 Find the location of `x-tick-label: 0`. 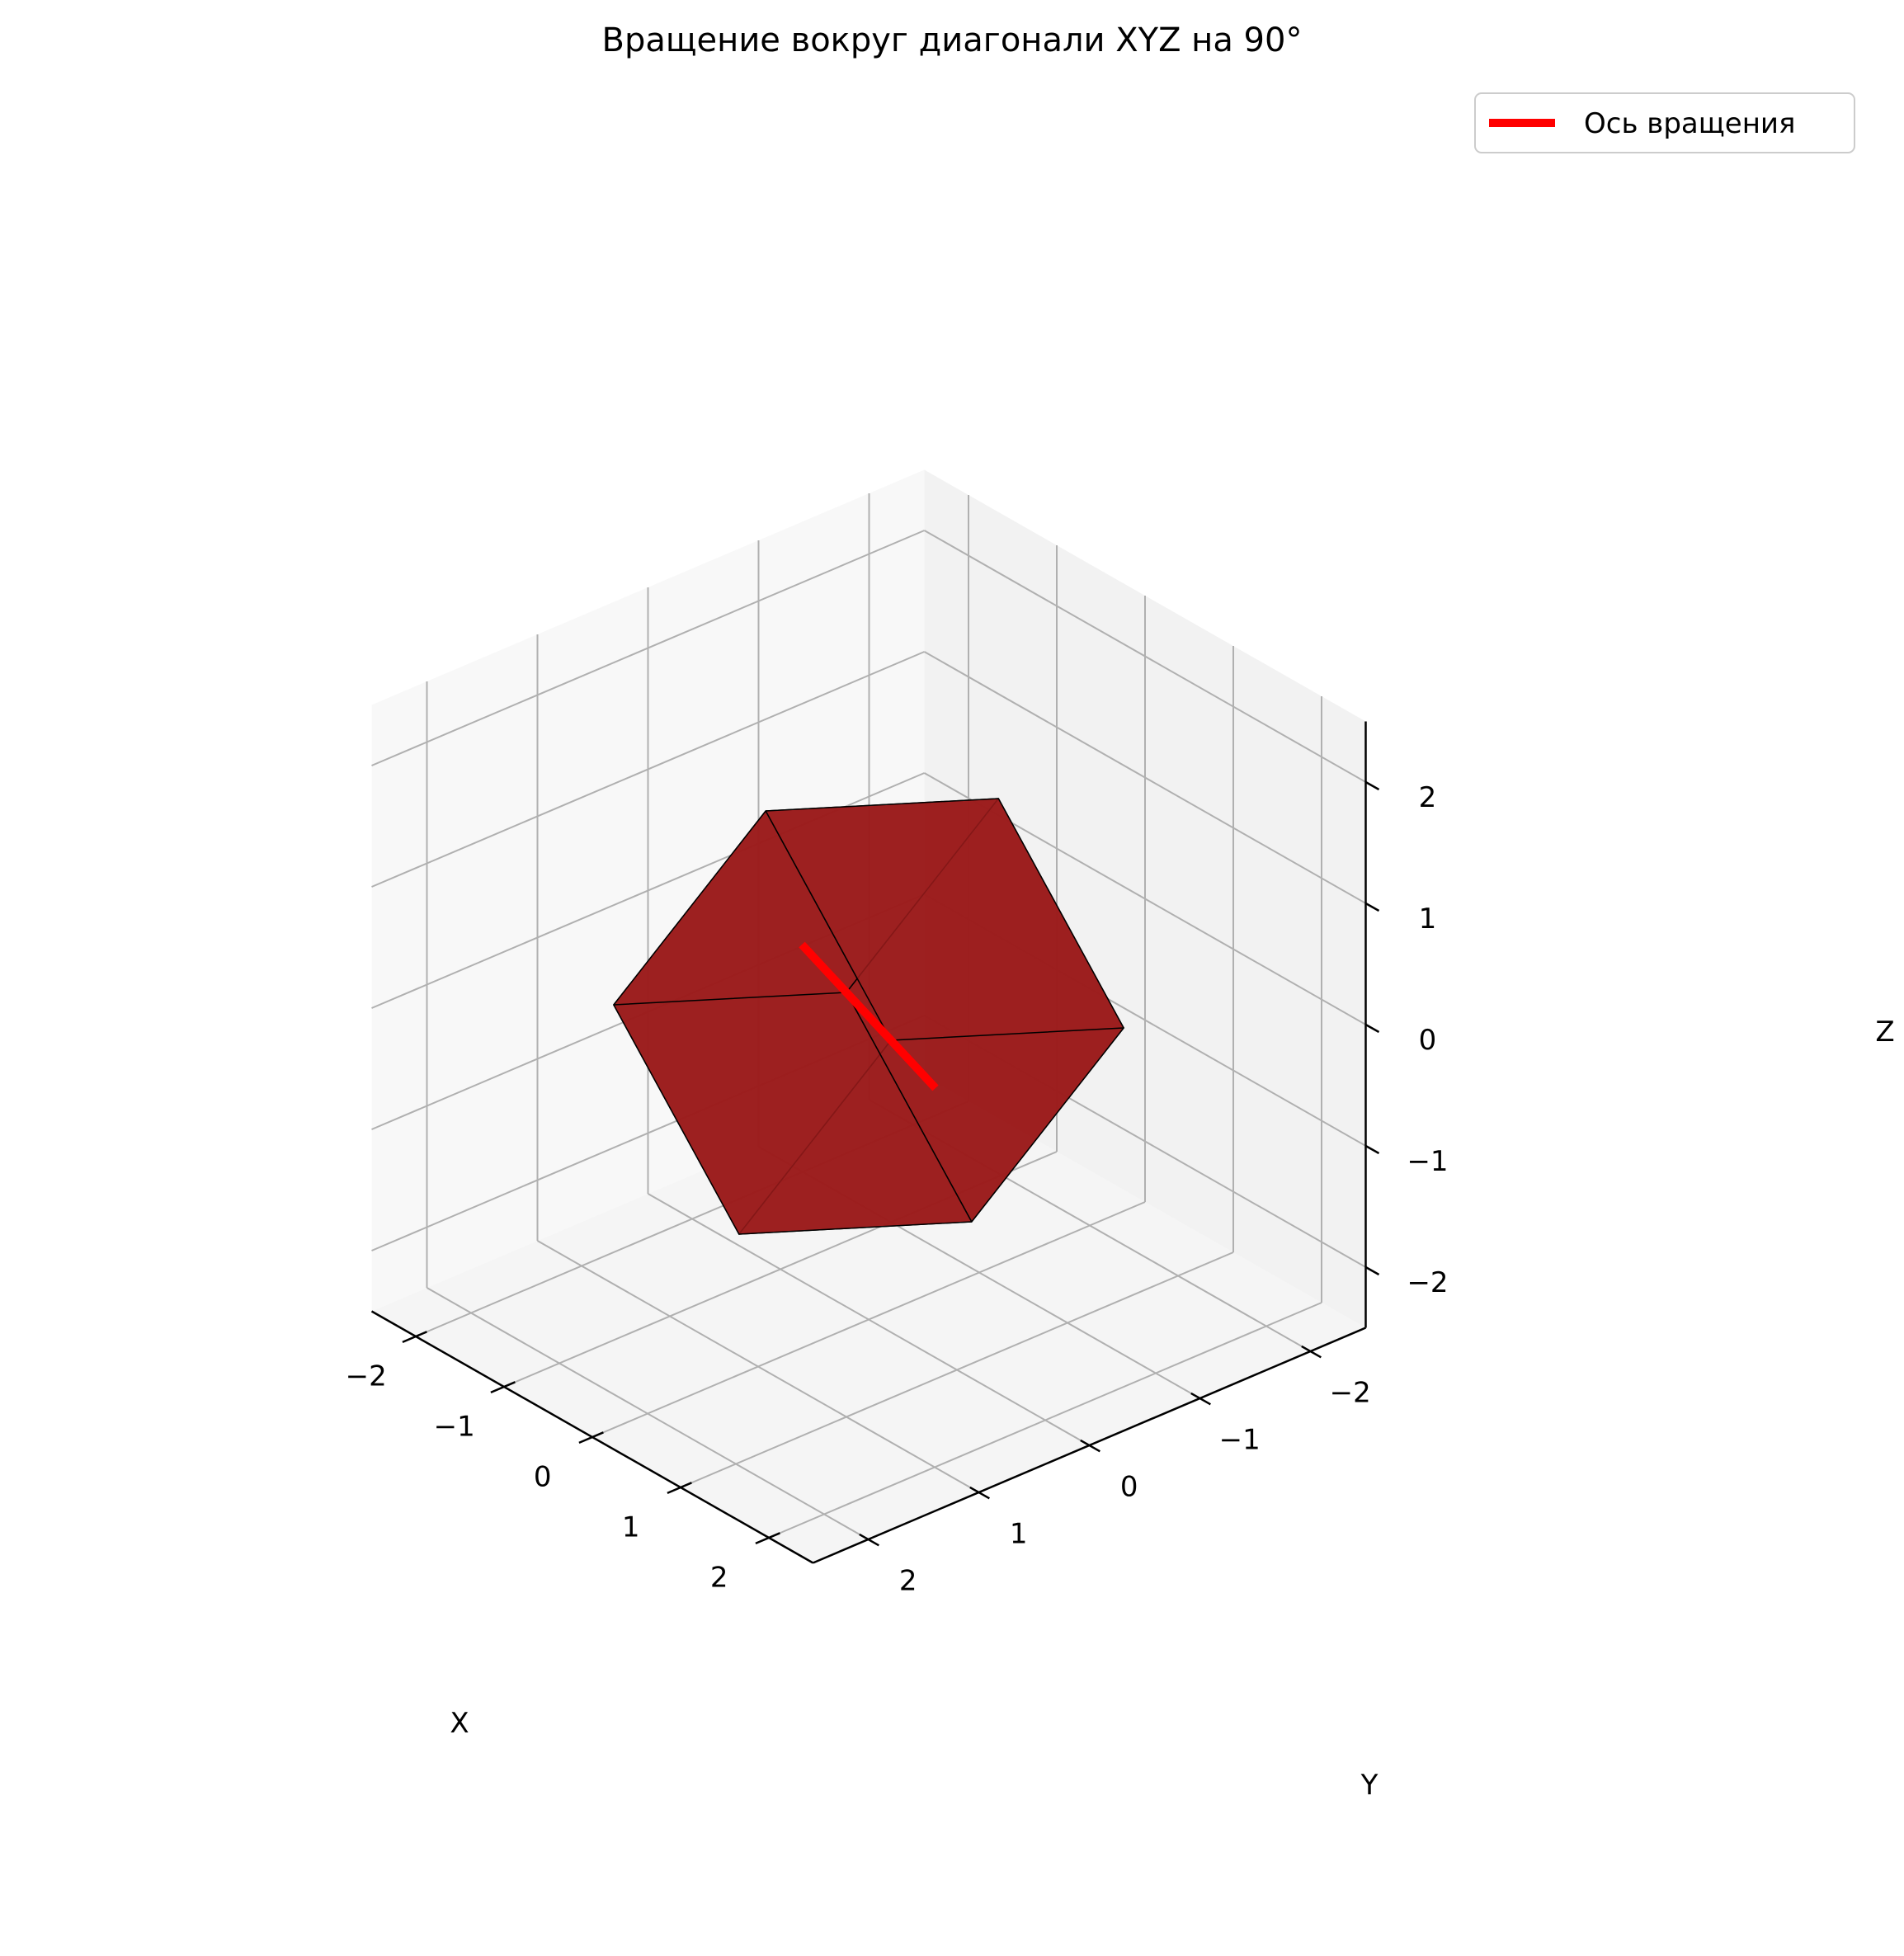

x-tick-label: 0 is located at coordinates (543, 1478).